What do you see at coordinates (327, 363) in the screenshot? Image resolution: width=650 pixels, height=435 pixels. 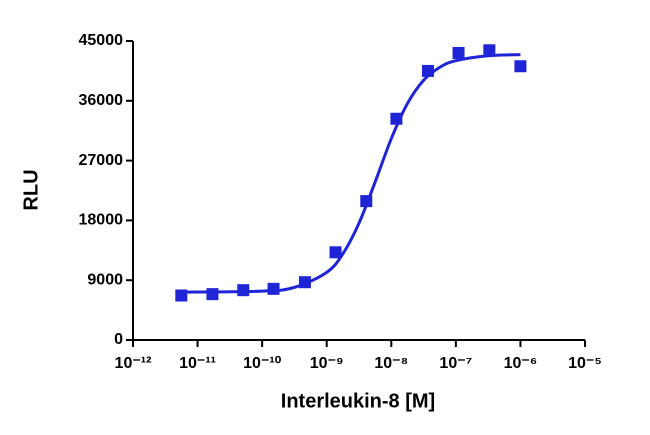 I see `x-tick-label: 10⁻⁹` at bounding box center [327, 363].